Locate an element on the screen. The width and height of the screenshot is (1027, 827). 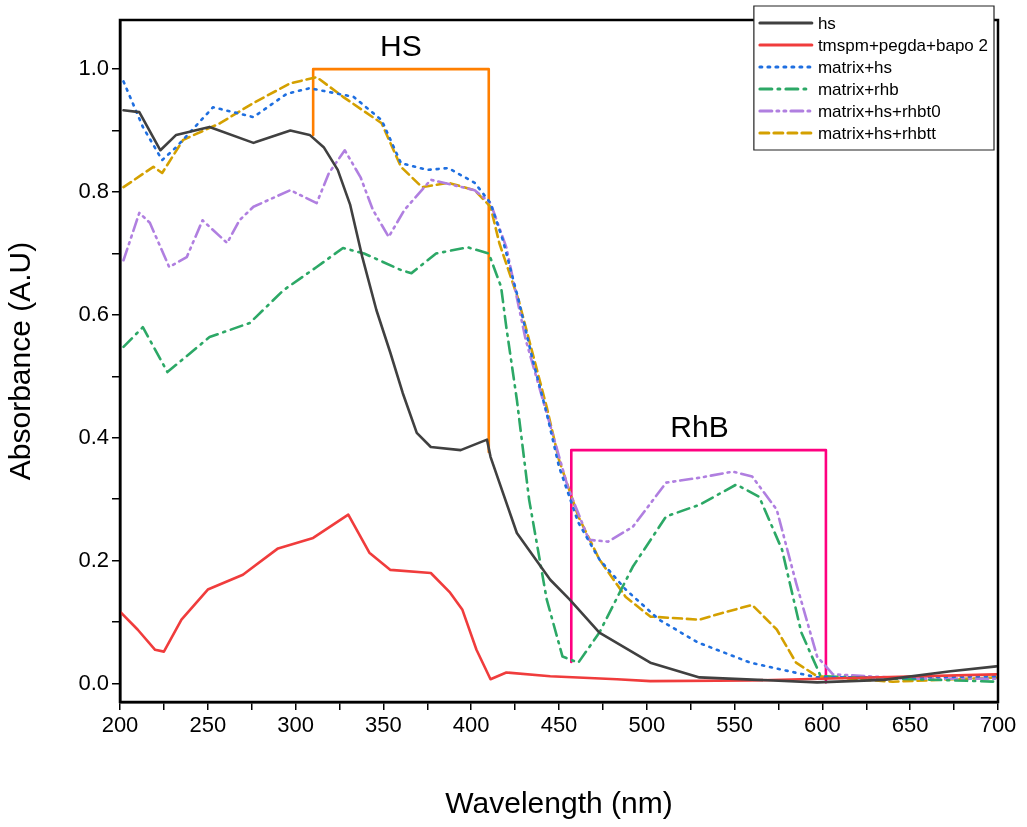
y-tick-label: 0.8 is located at coordinates (93, 191).